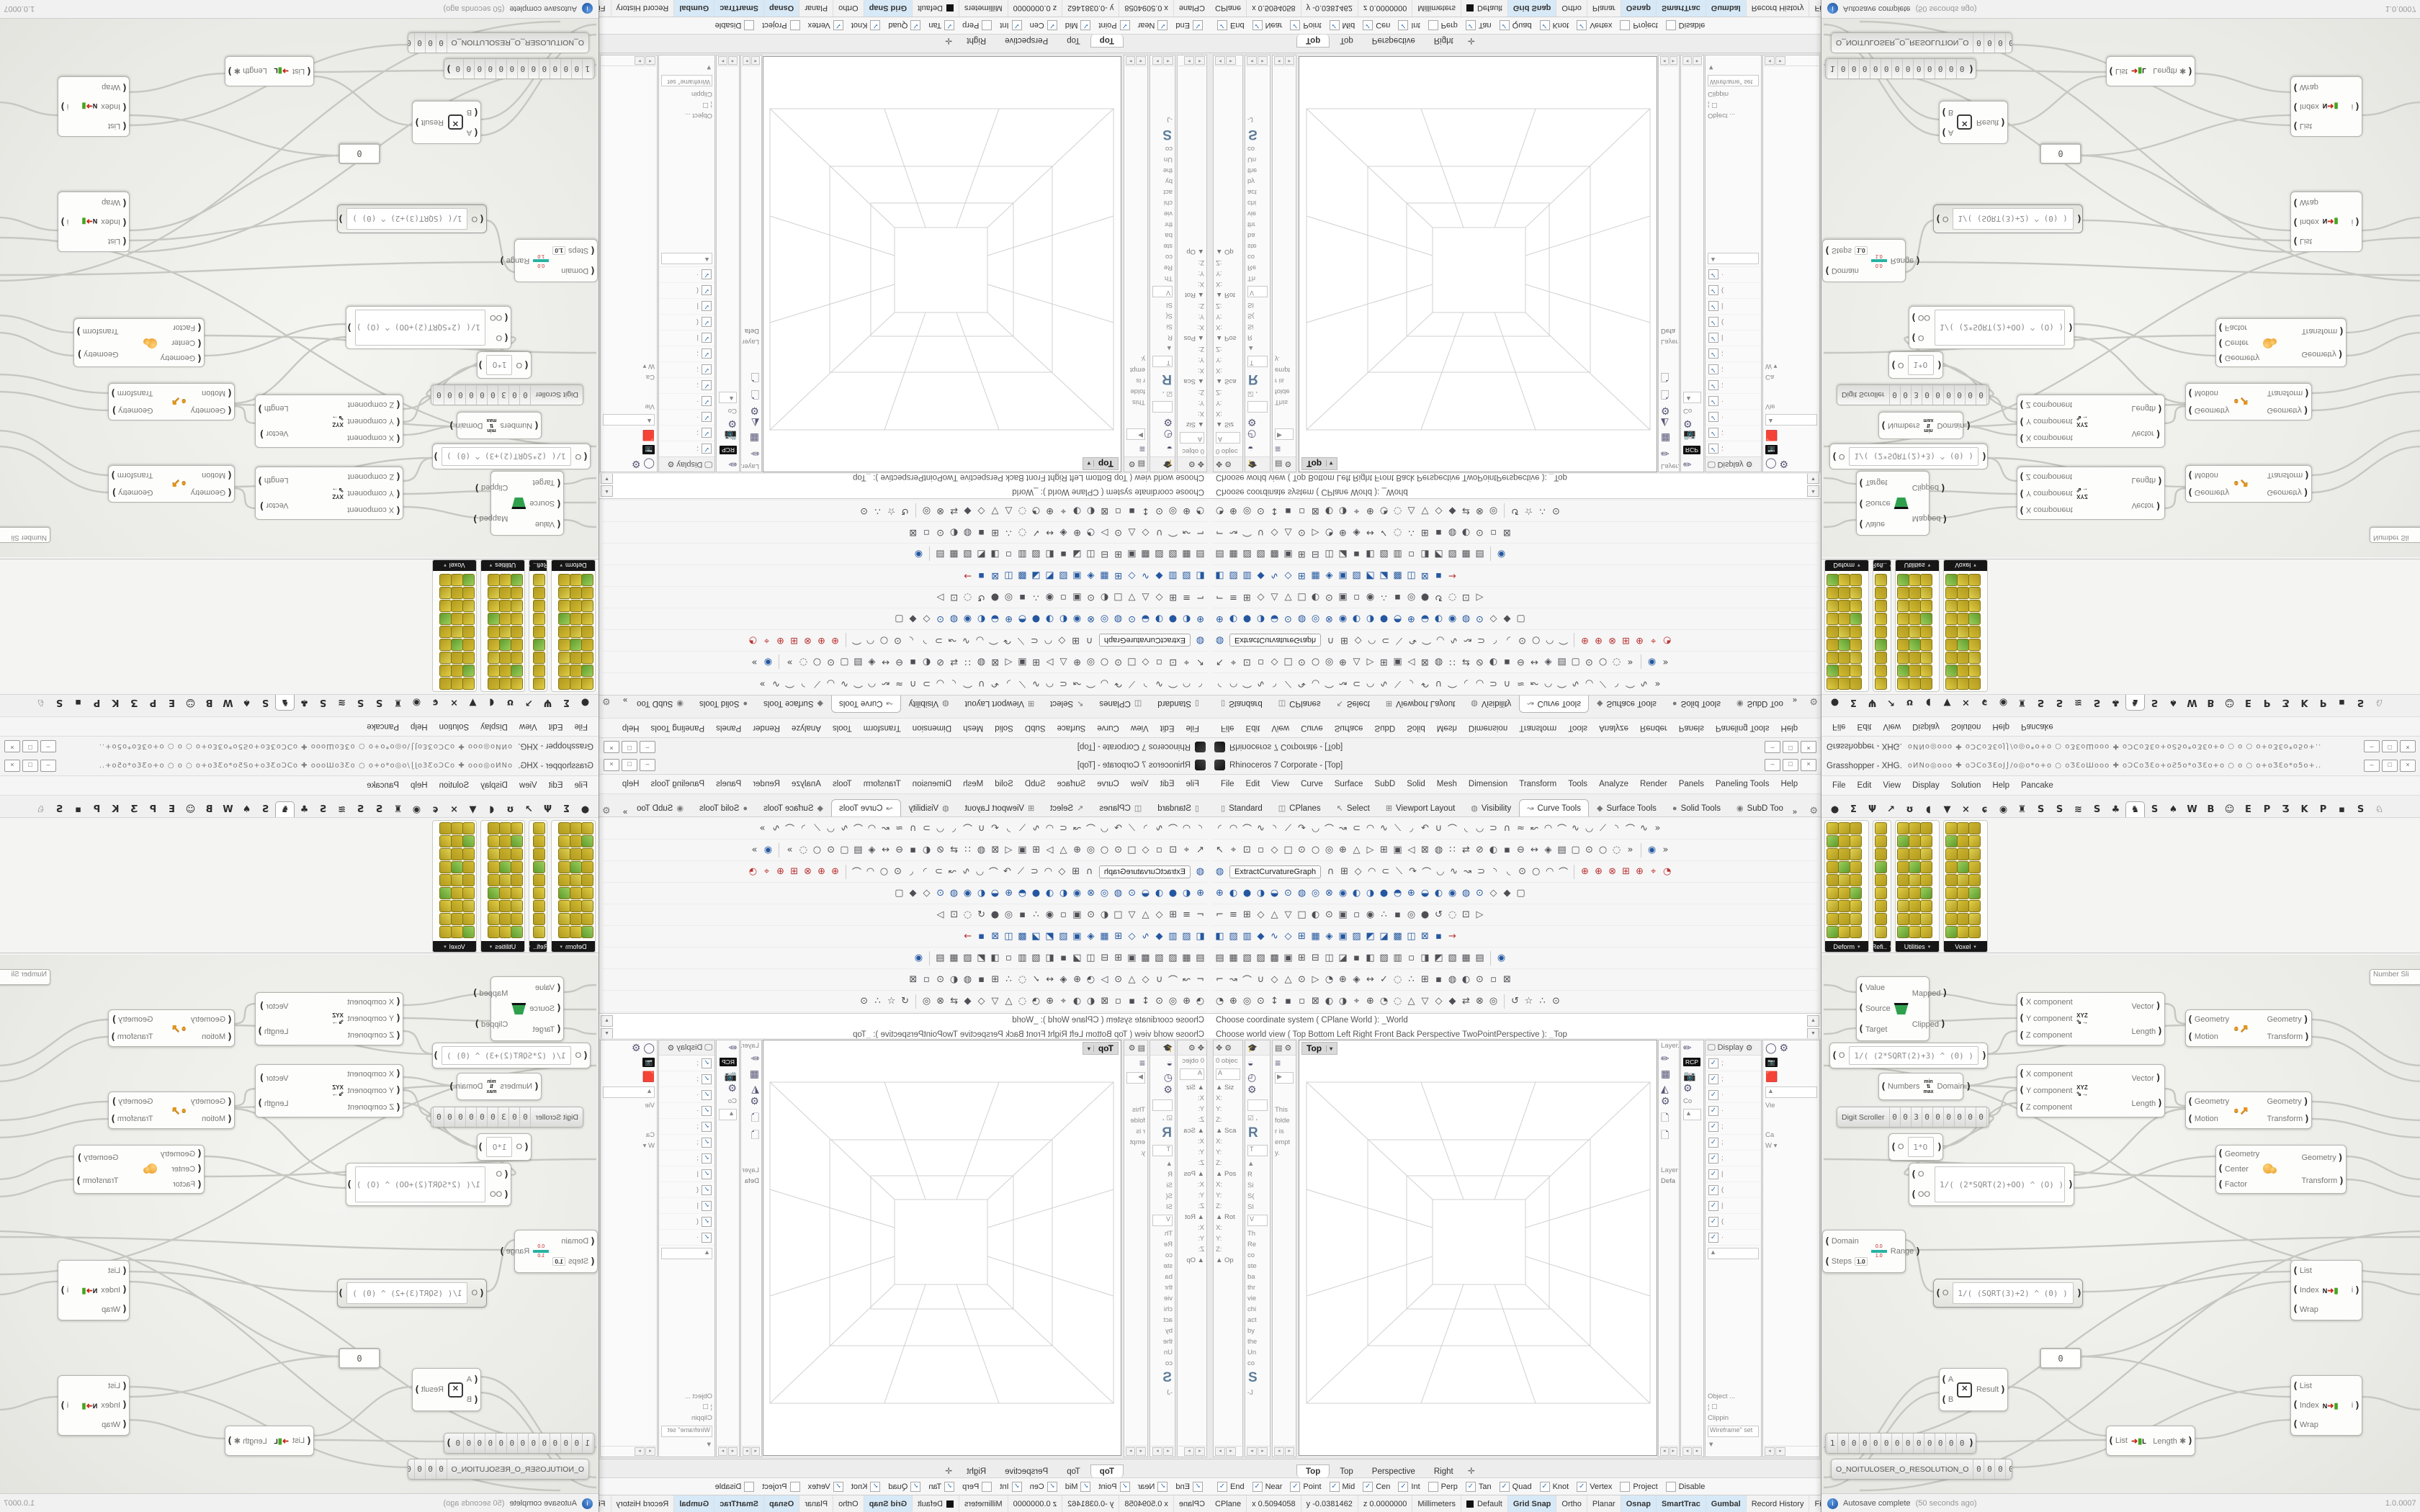 The image size is (2420, 1512). Describe the element at coordinates (374, 493) in the screenshot. I see `input-port: (Y component` at that location.